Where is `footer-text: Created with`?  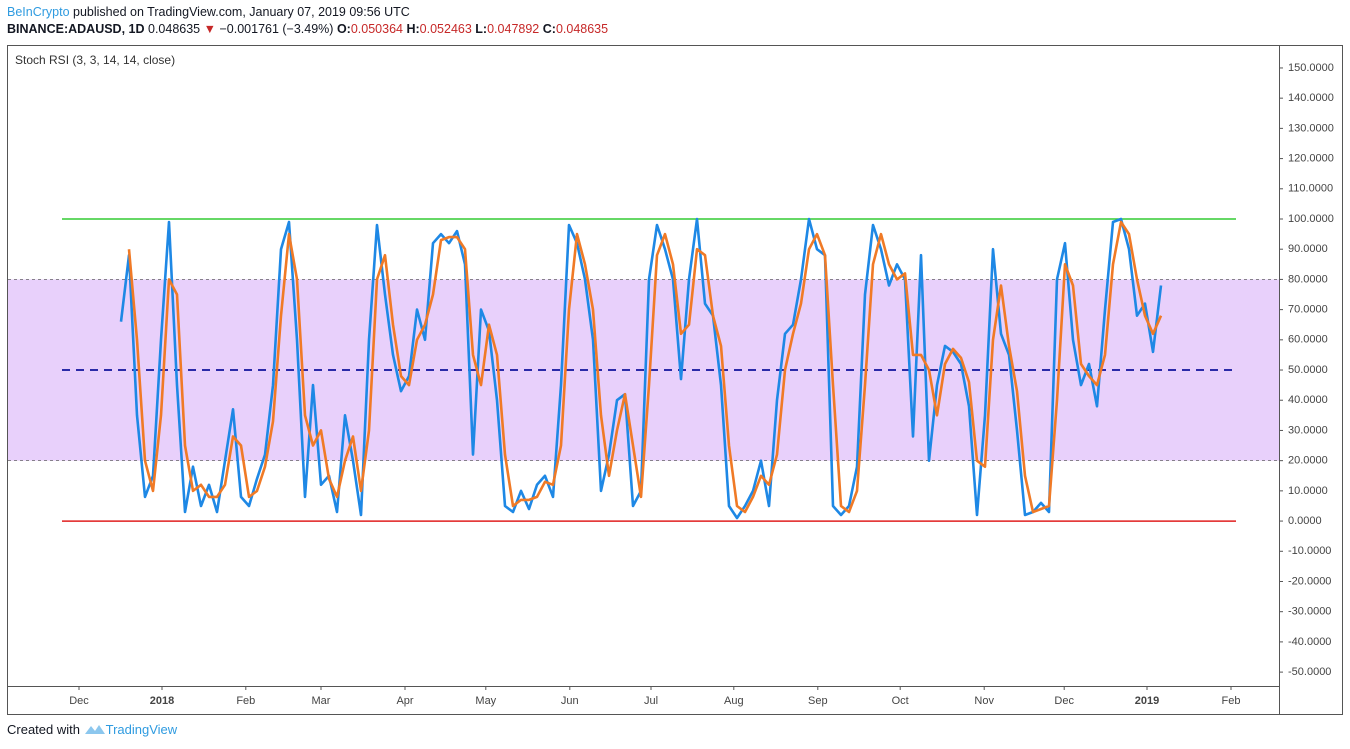 footer-text: Created with is located at coordinates (43, 729).